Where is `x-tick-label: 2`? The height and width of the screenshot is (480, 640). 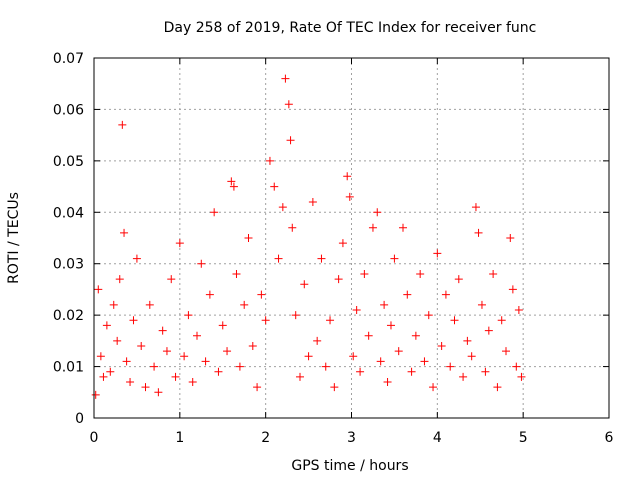
x-tick-label: 2 is located at coordinates (265, 438).